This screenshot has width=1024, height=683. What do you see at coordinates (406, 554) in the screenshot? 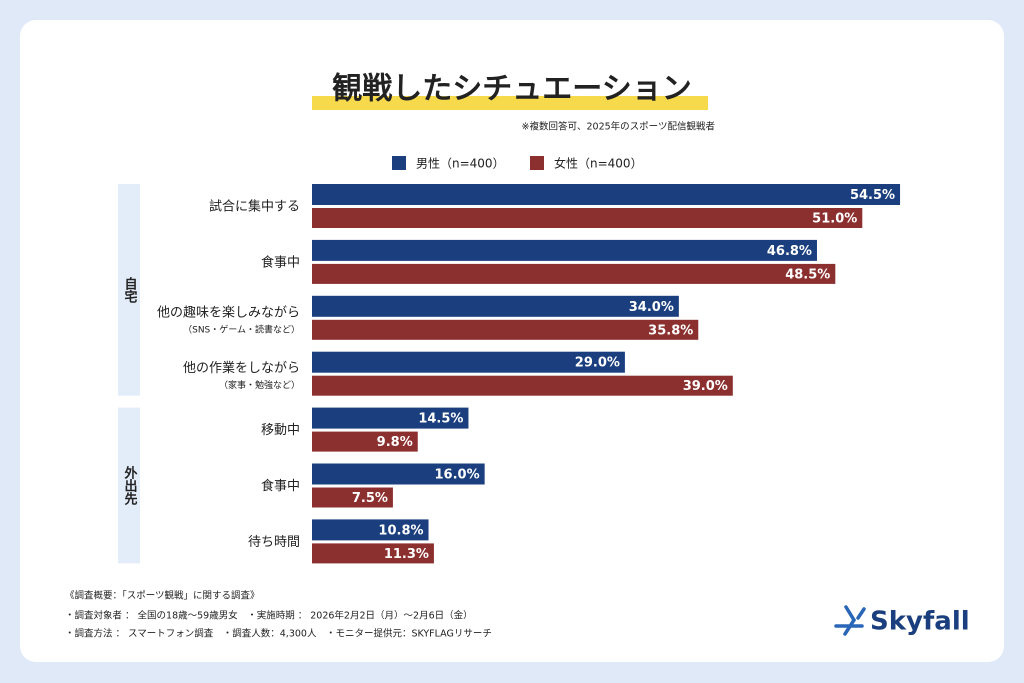
I see `value-label: 11.3%` at bounding box center [406, 554].